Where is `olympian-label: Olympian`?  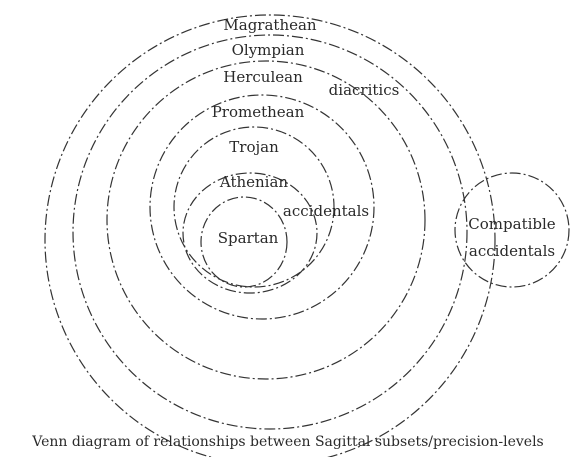
olympian-label: Olympian is located at coordinates (268, 50).